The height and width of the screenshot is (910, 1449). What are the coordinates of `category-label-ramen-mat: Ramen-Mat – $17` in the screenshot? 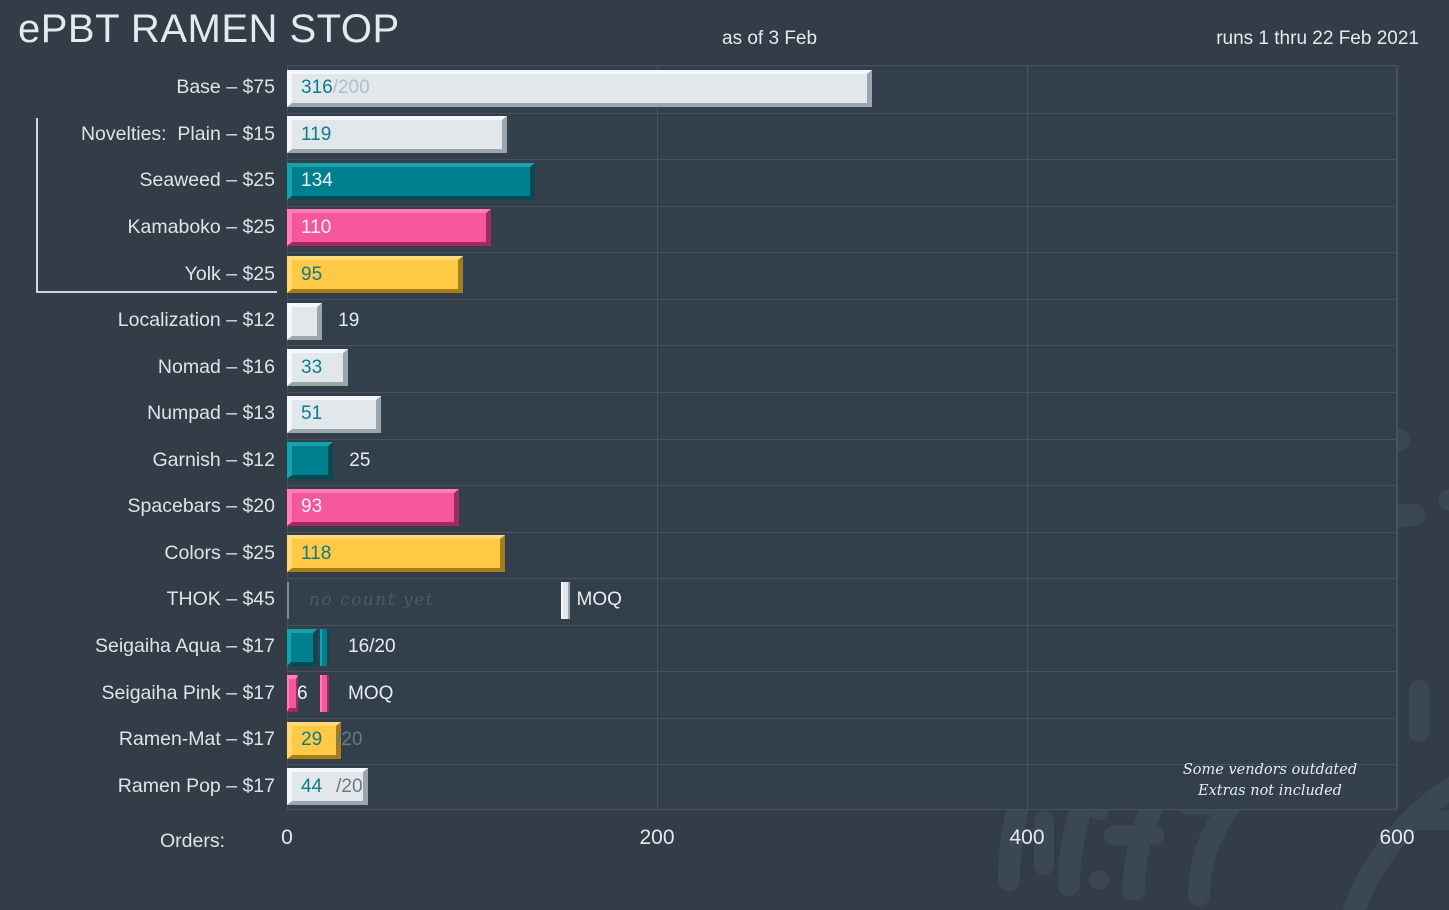 It's located at (196, 739).